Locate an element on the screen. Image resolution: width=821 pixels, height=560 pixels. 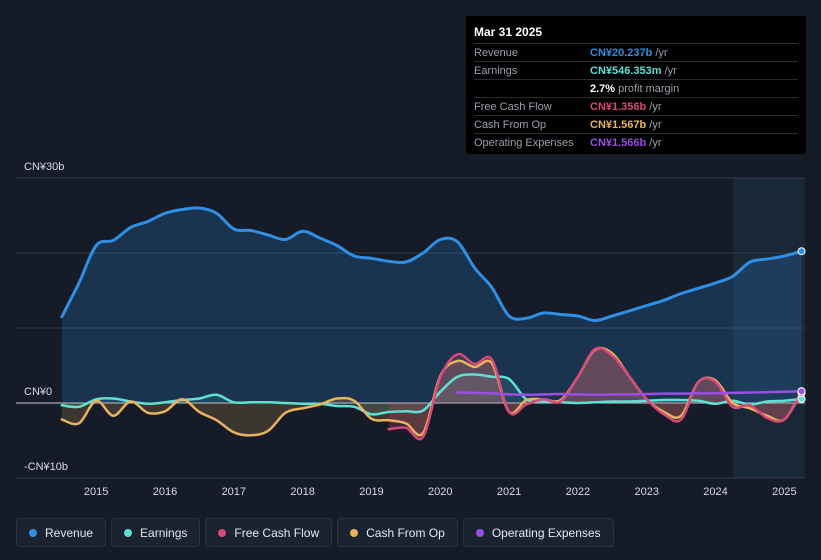
legend-item-fcf: Free Cash Flow is located at coordinates (269, 532).